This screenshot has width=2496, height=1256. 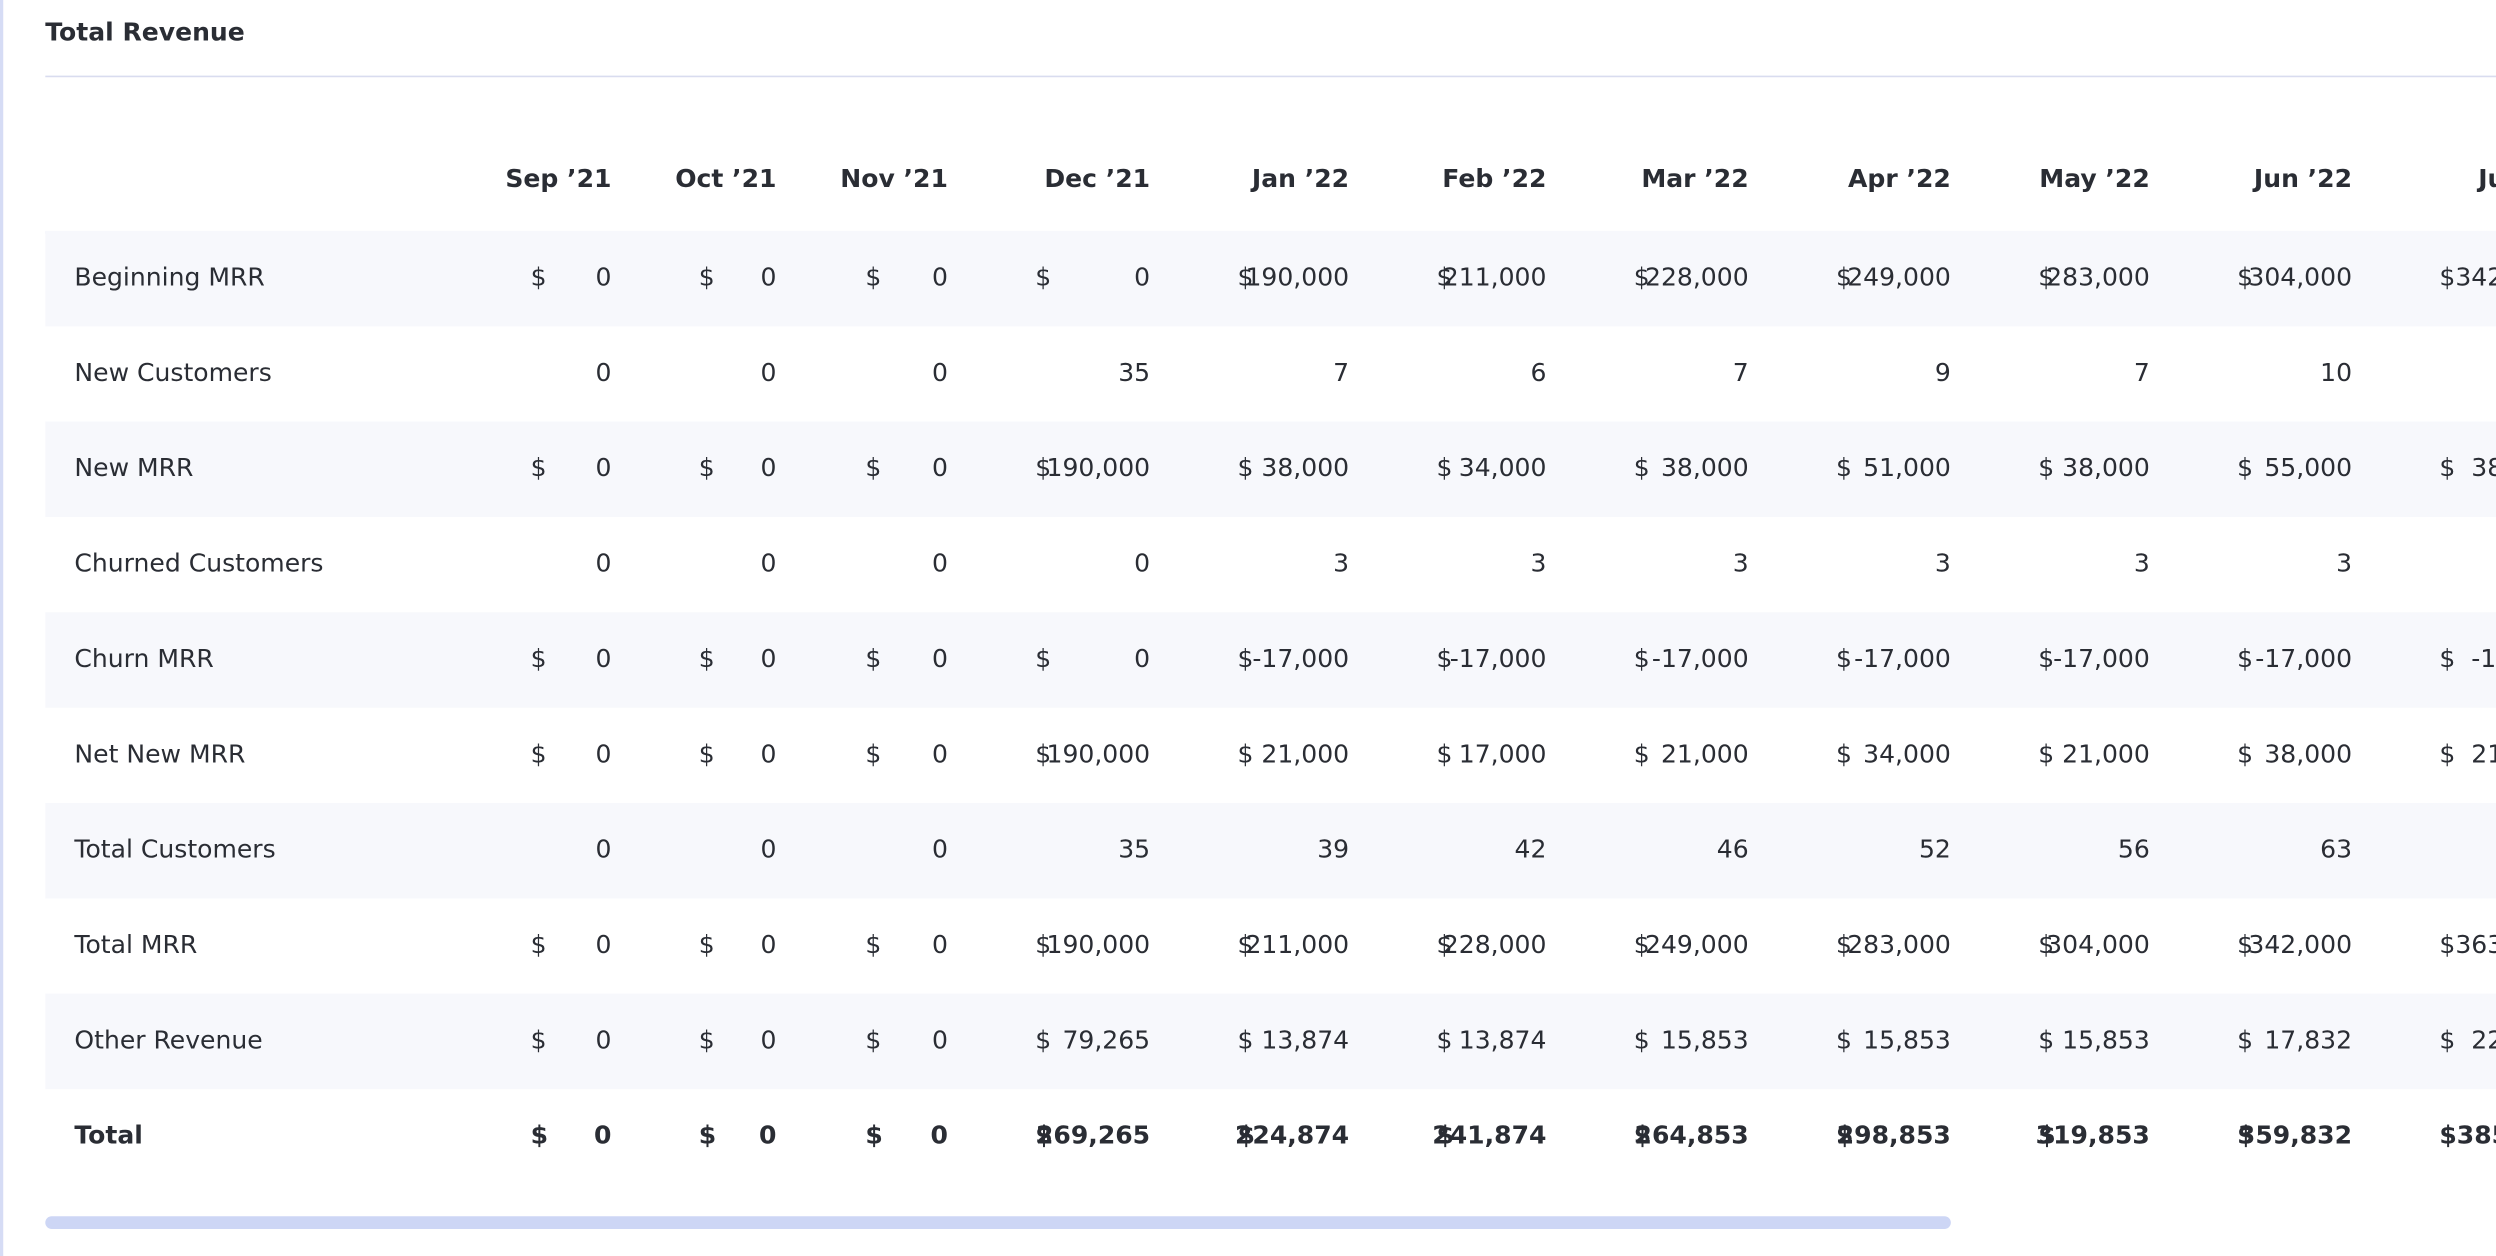 I want to click on cell-value: $342, so click(x=2467, y=277).